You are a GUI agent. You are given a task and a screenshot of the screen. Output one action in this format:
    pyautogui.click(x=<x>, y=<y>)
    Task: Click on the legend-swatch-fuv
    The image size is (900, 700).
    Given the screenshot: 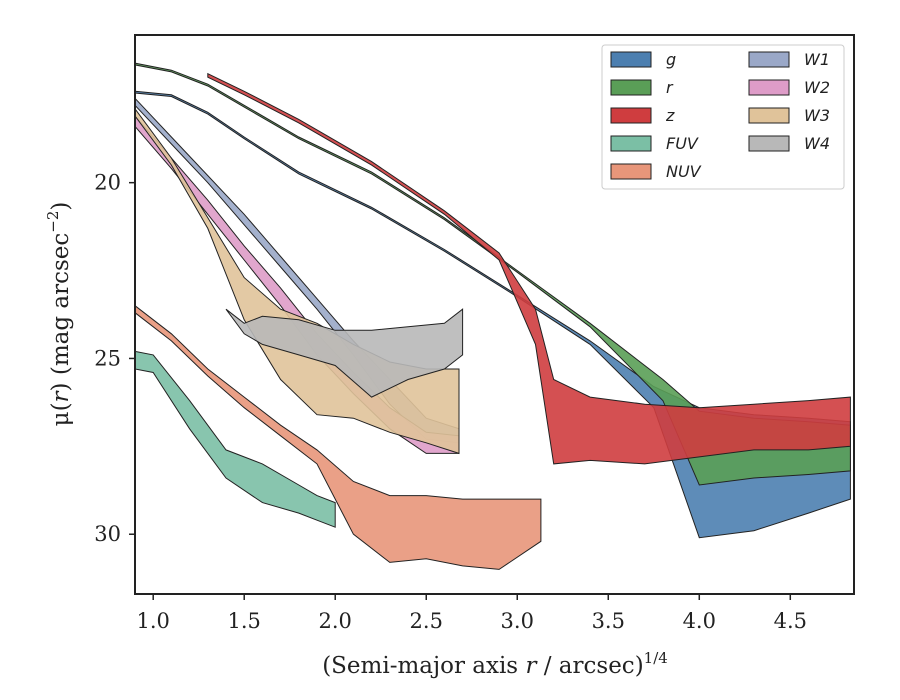 What is the action you would take?
    pyautogui.click(x=631, y=143)
    